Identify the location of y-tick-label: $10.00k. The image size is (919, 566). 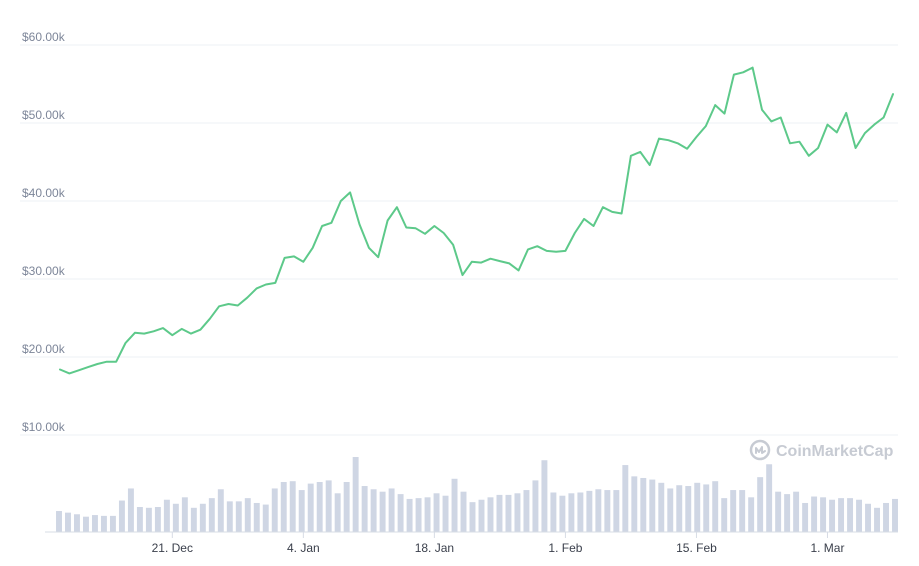
(44, 427).